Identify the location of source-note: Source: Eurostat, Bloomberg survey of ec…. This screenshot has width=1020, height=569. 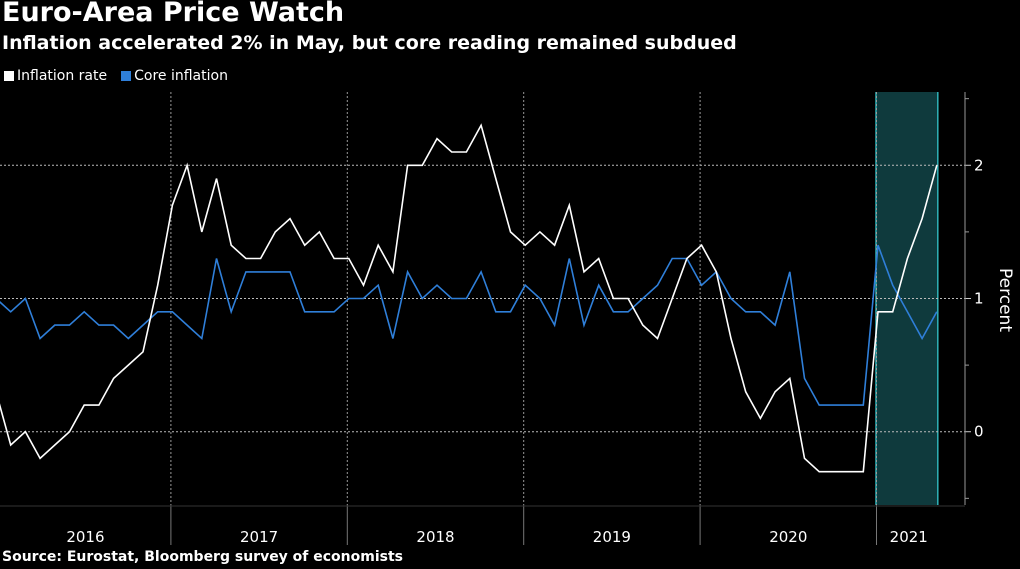
(203, 557).